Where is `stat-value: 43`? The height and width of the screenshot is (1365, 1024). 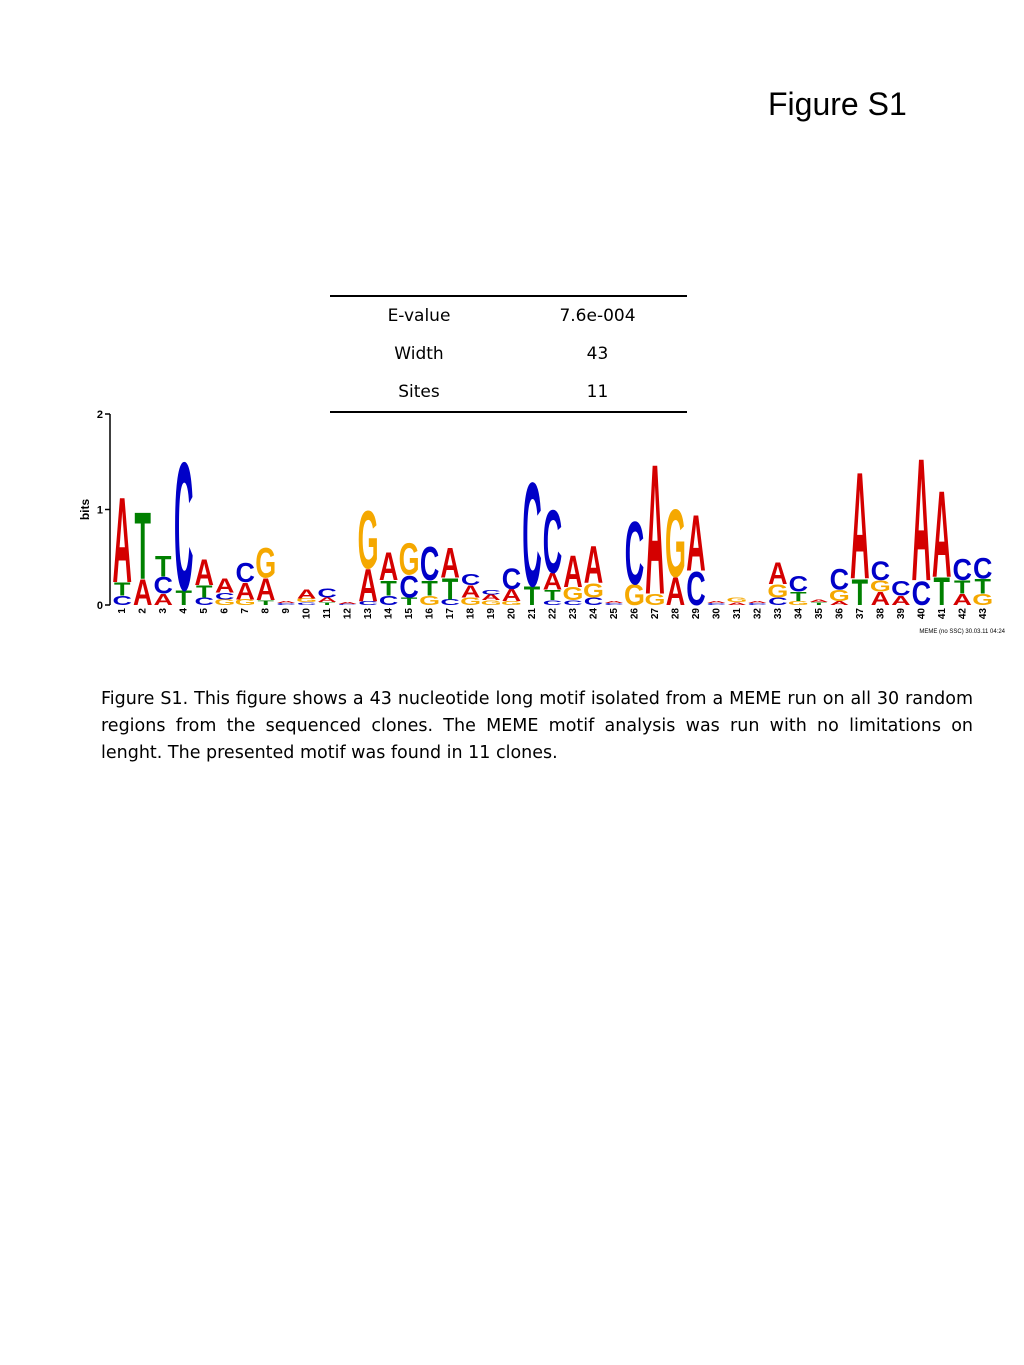 stat-value: 43 is located at coordinates (597, 354).